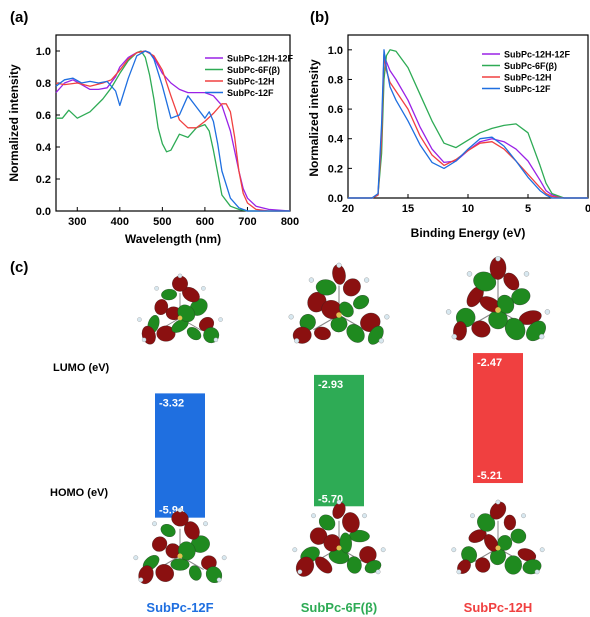  I want to click on x-tick-label: 500, so click(162, 222).